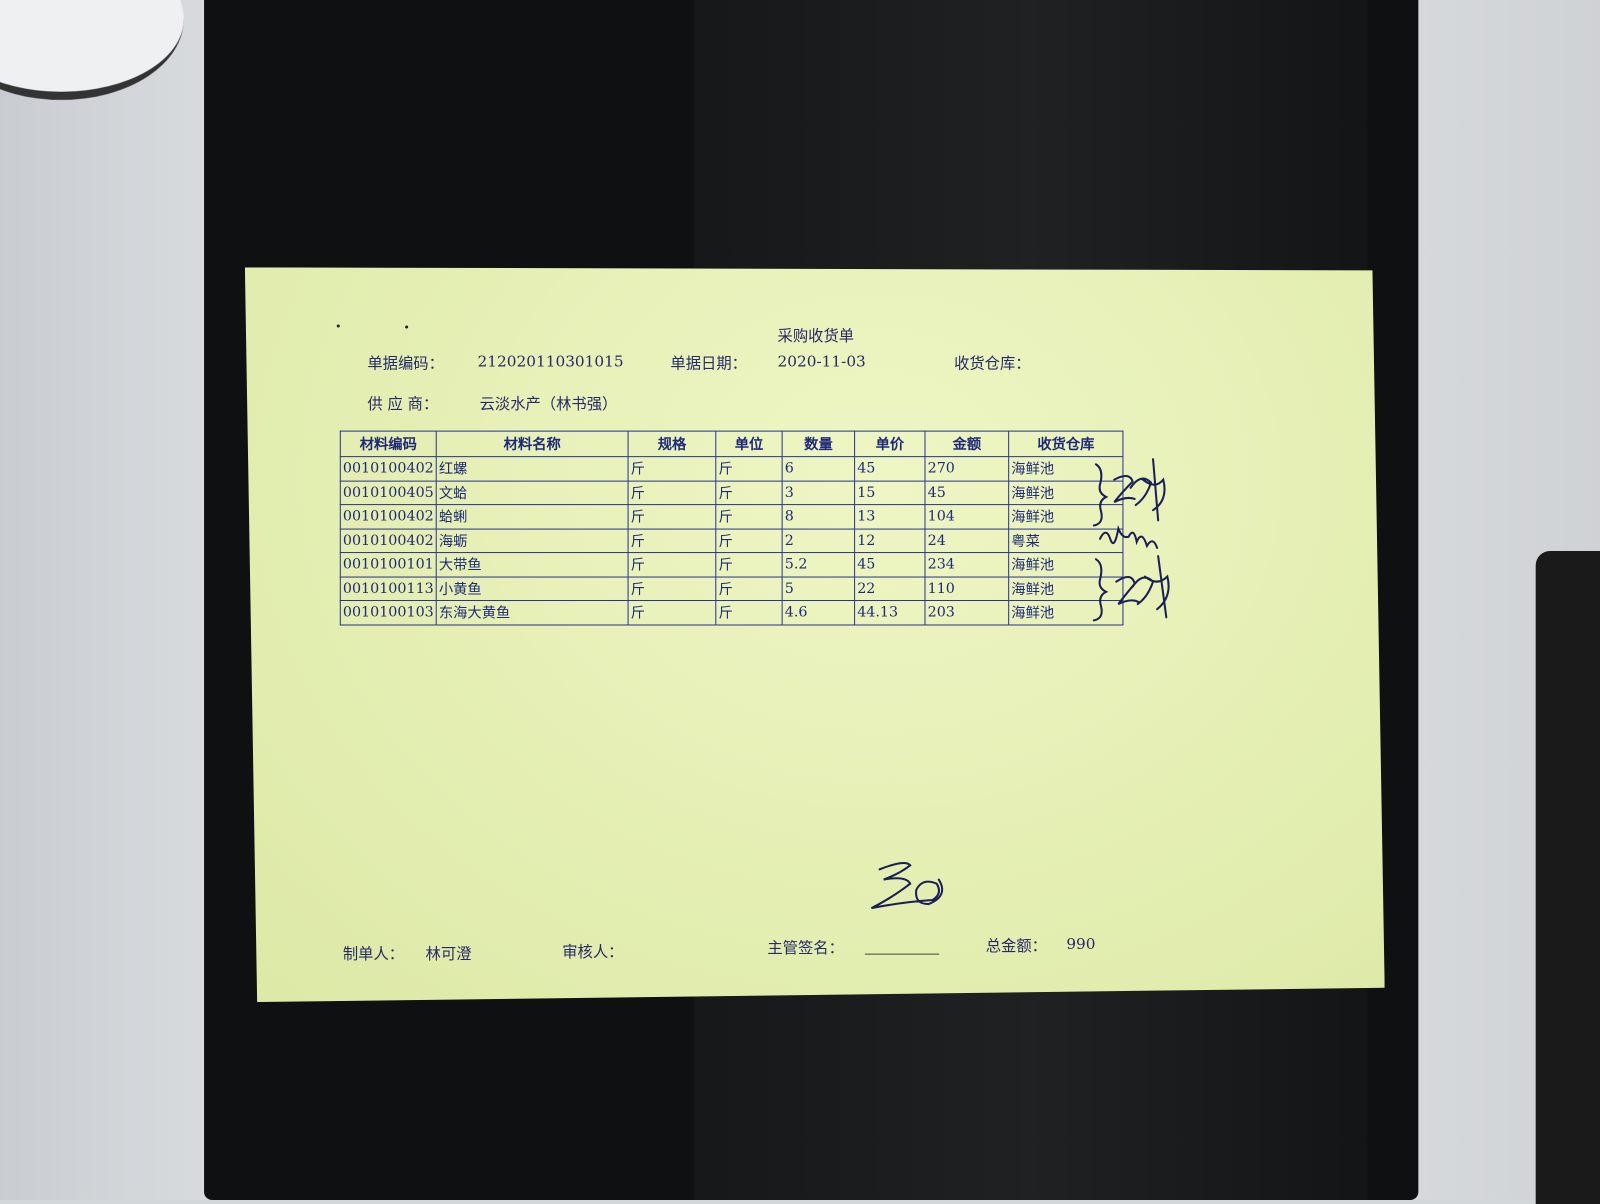  I want to click on doc-no: 212020110301015, so click(550, 361).